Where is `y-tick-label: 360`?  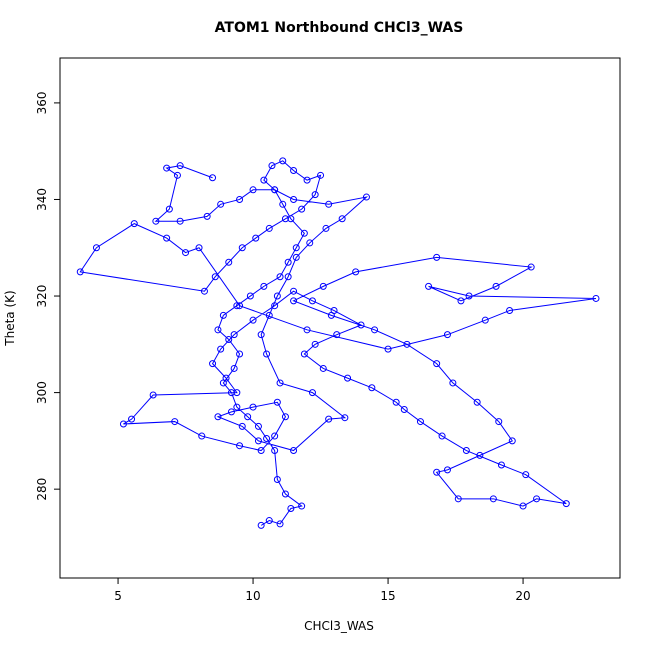 y-tick-label: 360 is located at coordinates (42, 102).